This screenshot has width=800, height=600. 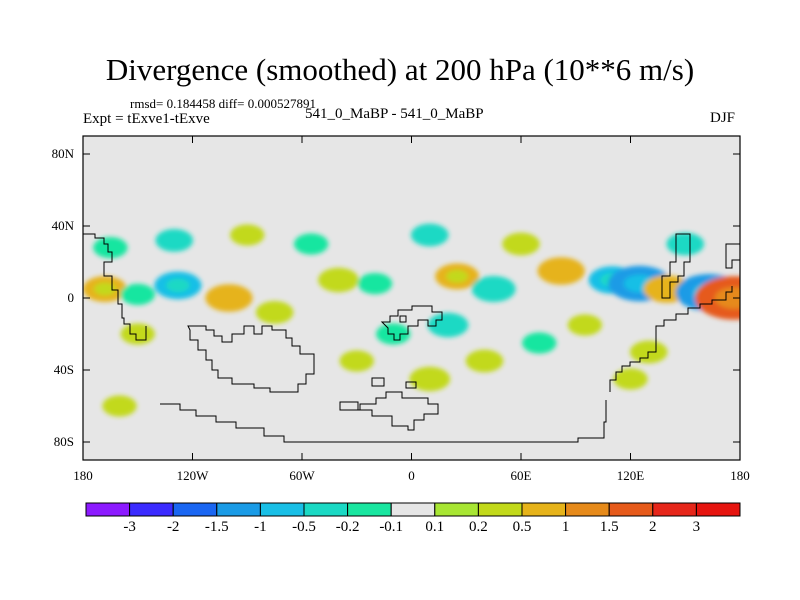 What do you see at coordinates (62, 225) in the screenshot?
I see `y-tick-label: 40N` at bounding box center [62, 225].